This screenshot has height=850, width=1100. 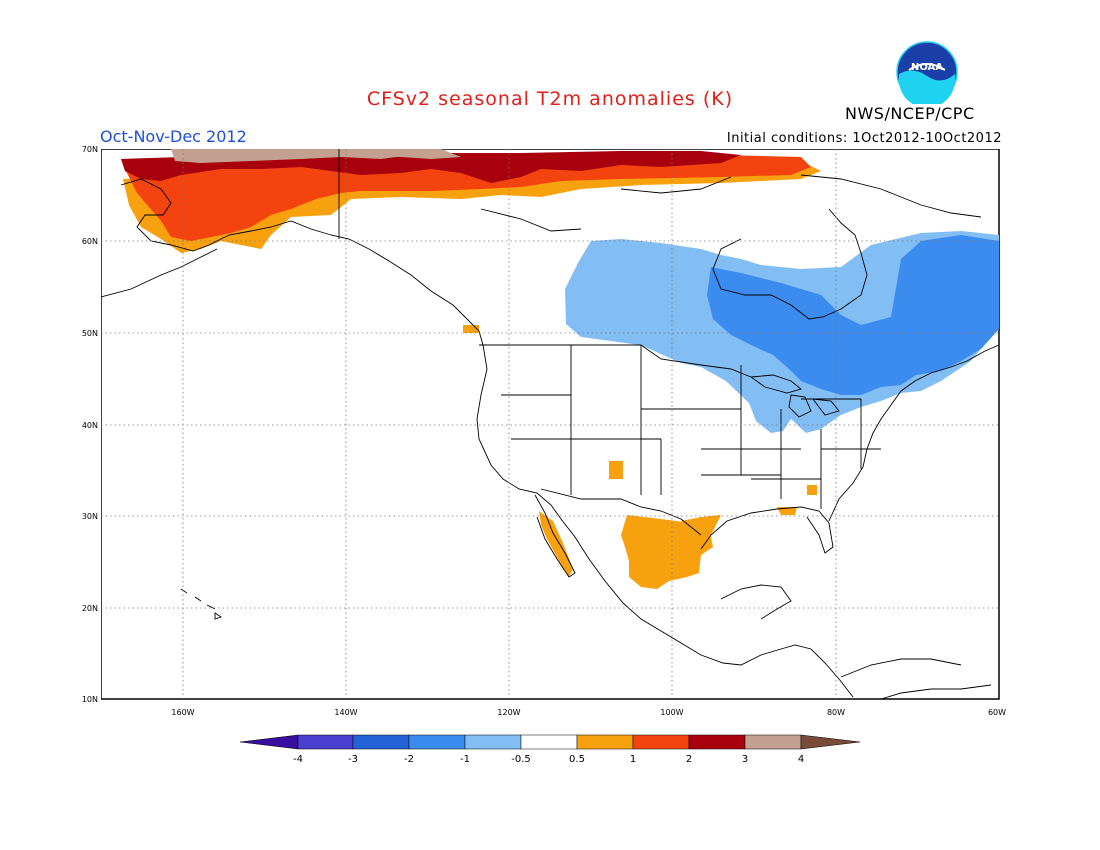 I want to click on cool-region-medium, so click(x=853, y=315).